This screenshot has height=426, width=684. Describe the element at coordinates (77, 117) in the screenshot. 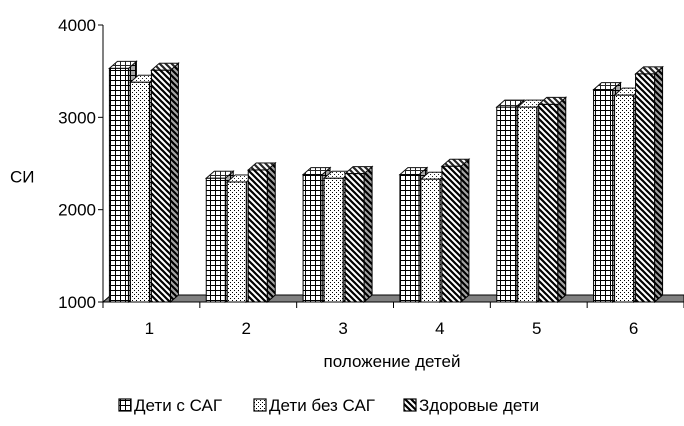

I see `y-tick-label: 3000` at that location.